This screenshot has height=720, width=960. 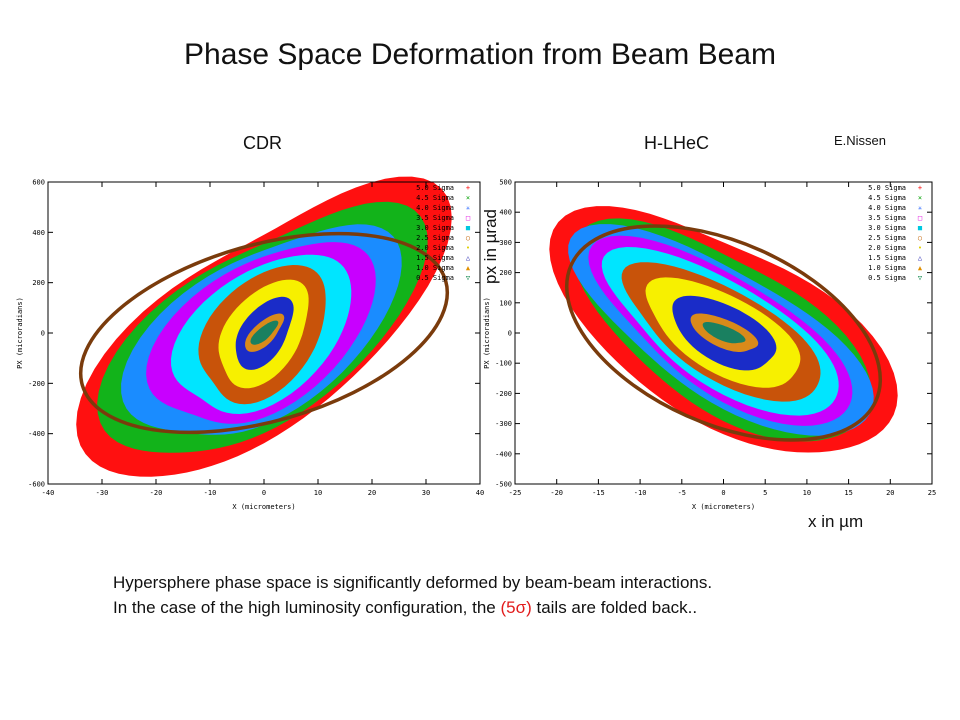 What do you see at coordinates (598, 493) in the screenshot?
I see `x-tick-label: -15` at bounding box center [598, 493].